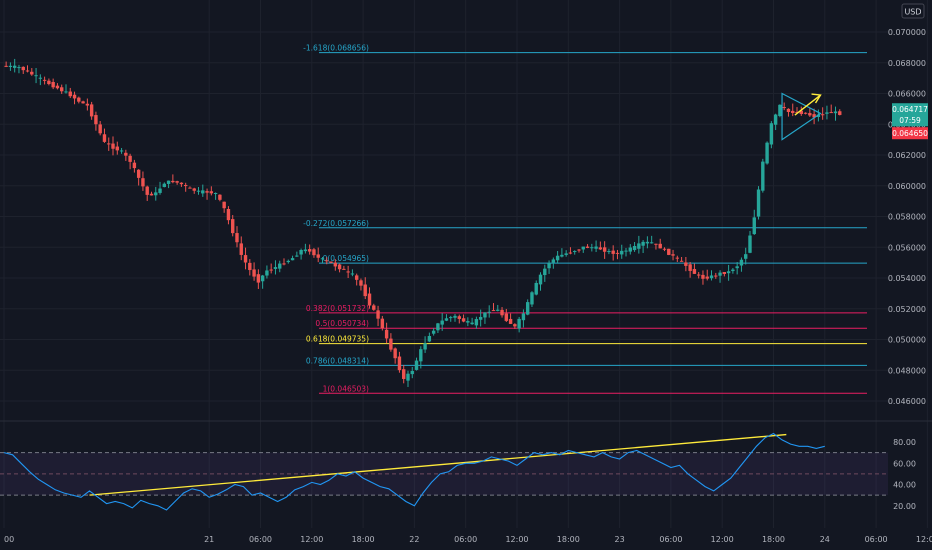 Image resolution: width=932 pixels, height=550 pixels. Describe the element at coordinates (904, 442) in the screenshot. I see `rsi-tick-label: 80.00` at that location.